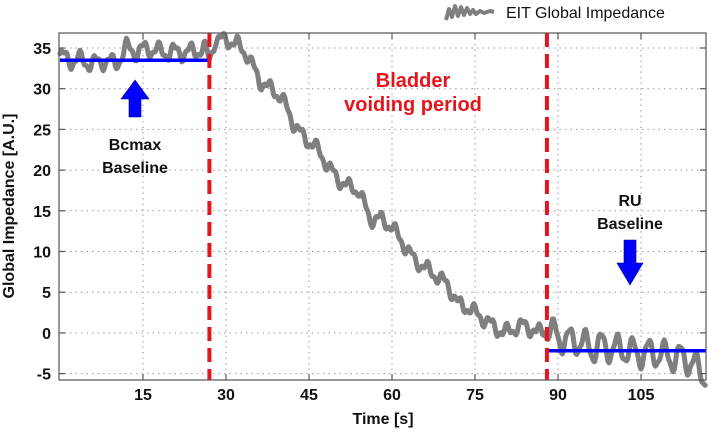 This screenshot has height=432, width=708. I want to click on voiding-annotation: Bladder voiding period, so click(413, 93).